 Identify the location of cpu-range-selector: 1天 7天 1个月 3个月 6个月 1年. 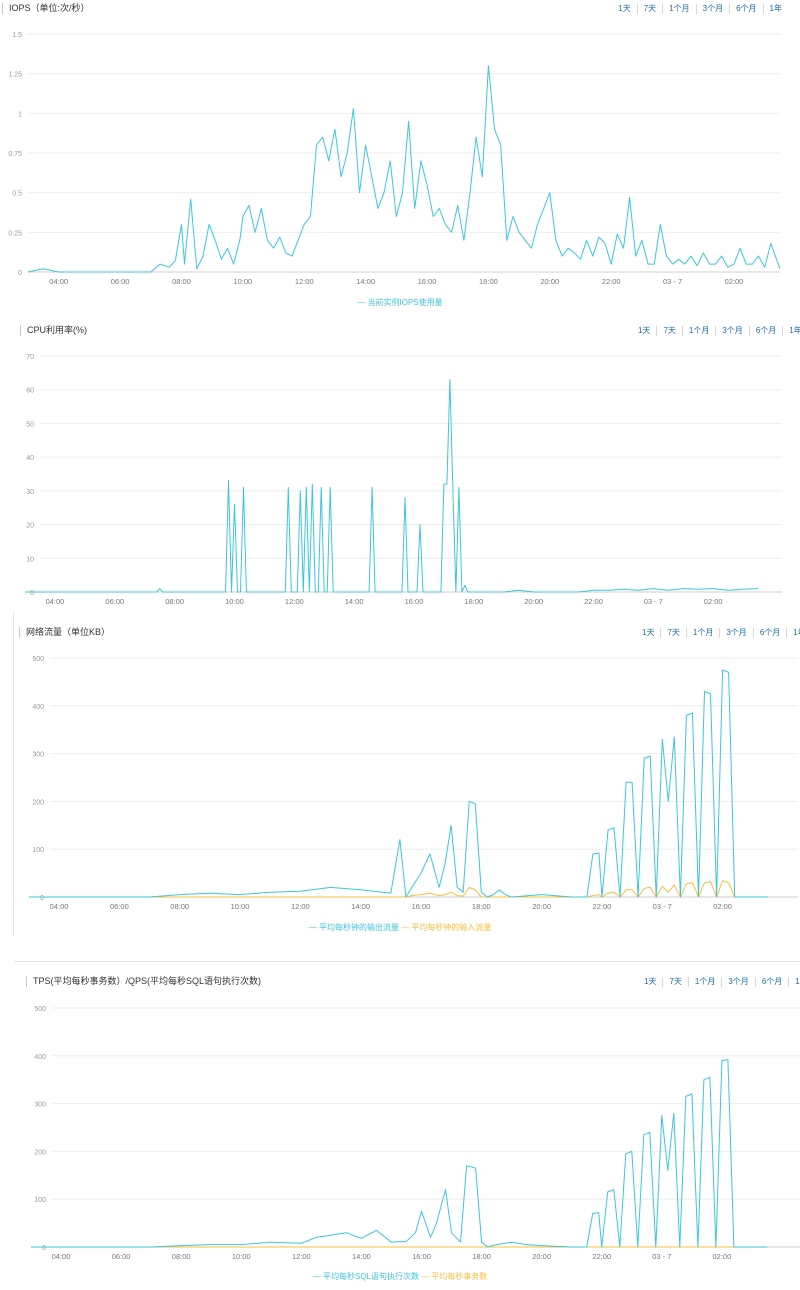
(716, 331).